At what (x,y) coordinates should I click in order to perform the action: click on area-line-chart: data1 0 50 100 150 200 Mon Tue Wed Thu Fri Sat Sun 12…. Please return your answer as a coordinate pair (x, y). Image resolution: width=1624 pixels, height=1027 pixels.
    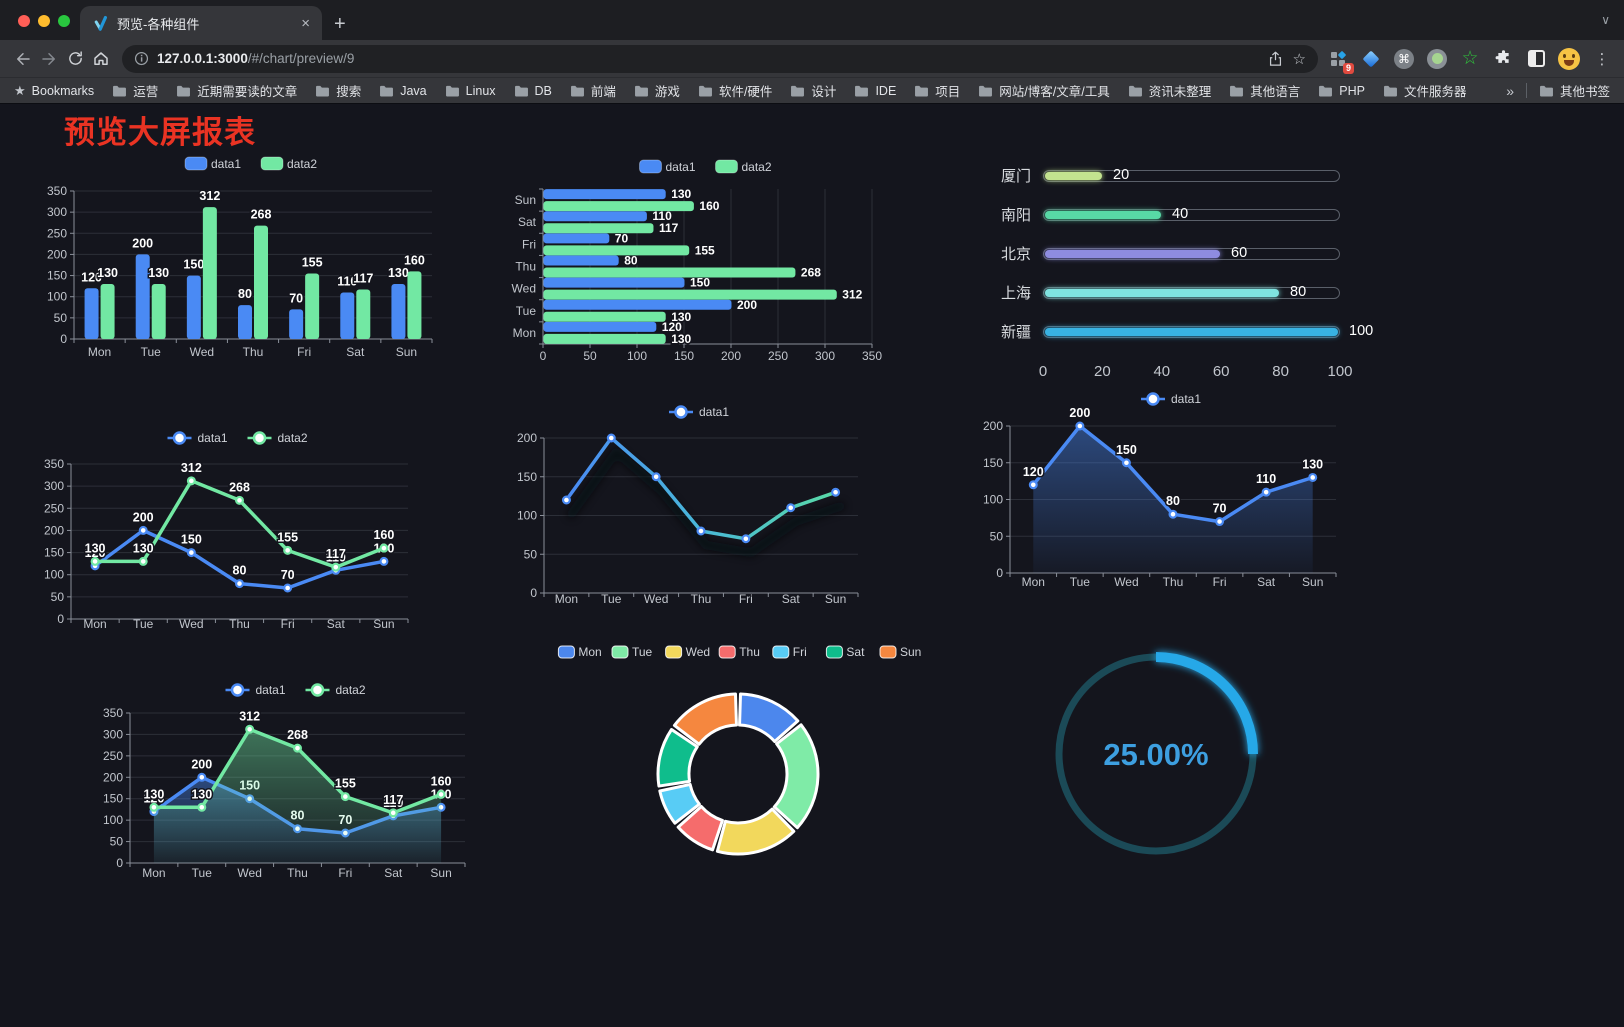
    Looking at the image, I should click on (1178, 494).